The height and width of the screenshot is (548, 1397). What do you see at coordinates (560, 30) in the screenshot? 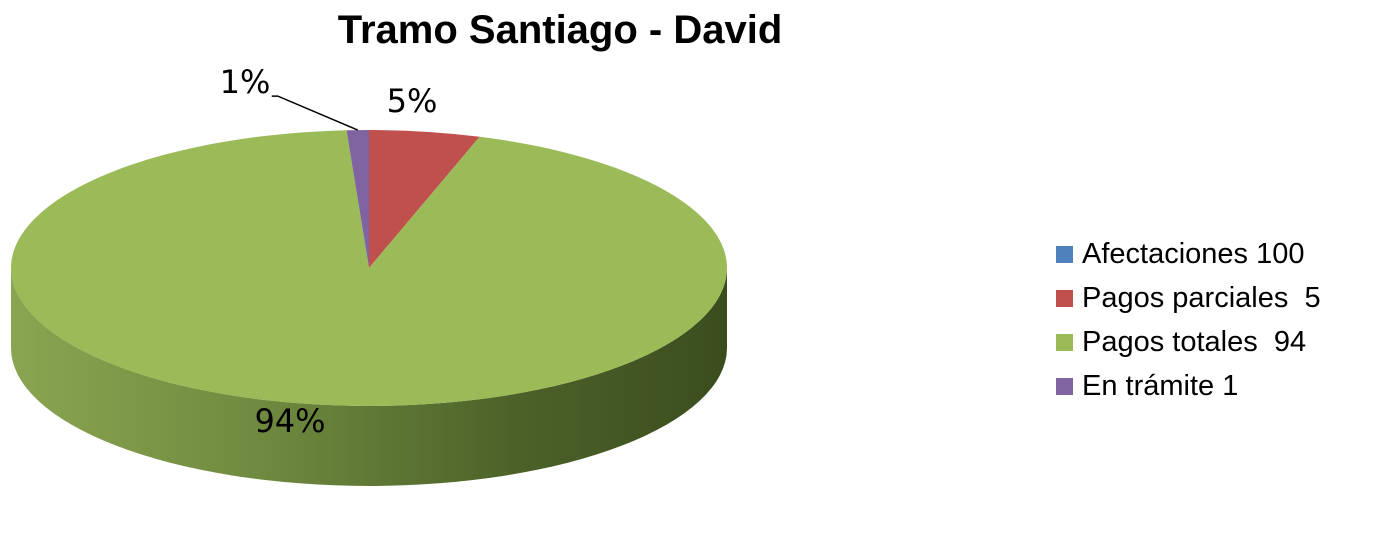
I see `chart-title: Tramo Santiago - David` at bounding box center [560, 30].